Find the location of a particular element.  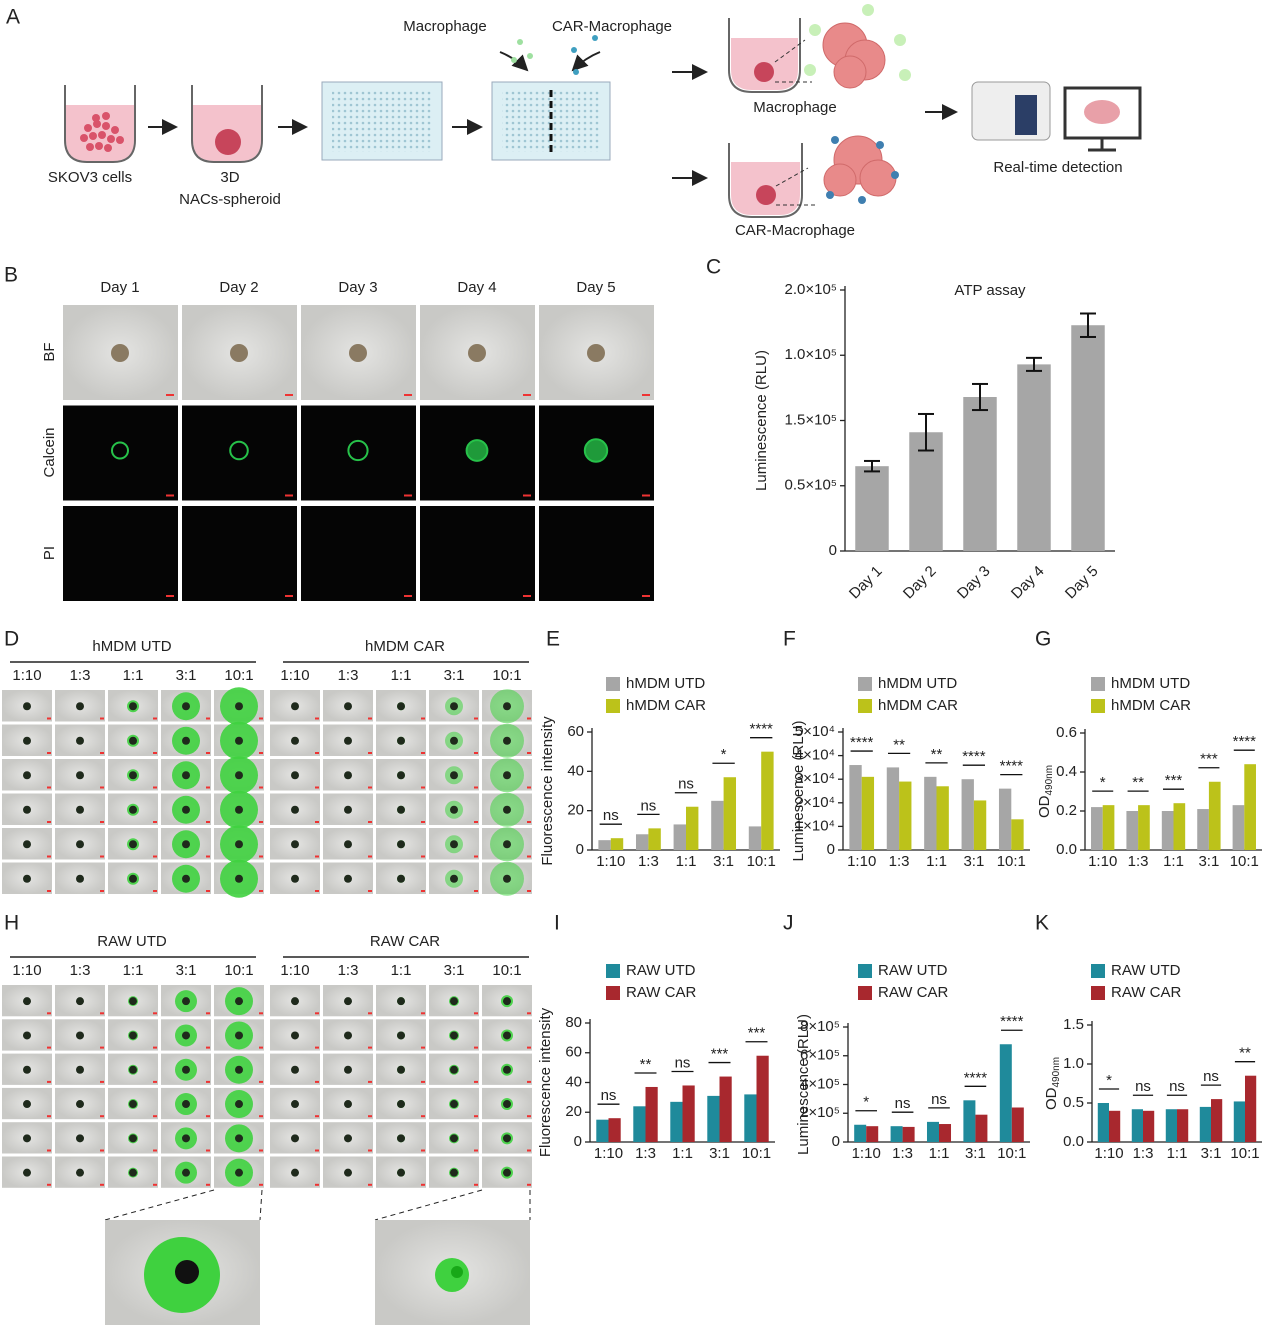

column-label: Day 2 is located at coordinates (238, 287).